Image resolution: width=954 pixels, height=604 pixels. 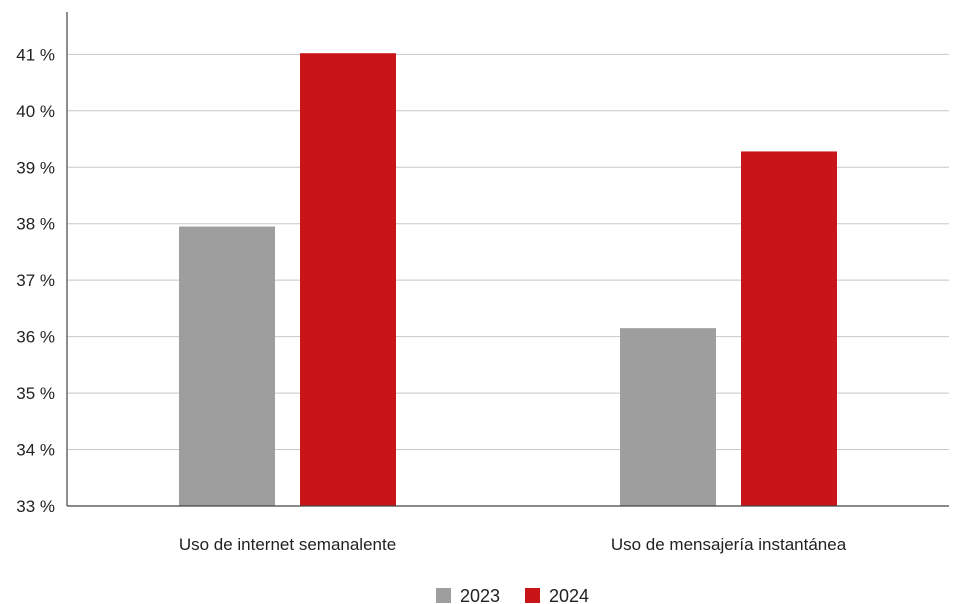 I want to click on y-axis-ticks: 33 % 34 % 35 % 36 % 37 % 38 % 39 % 40 % 41 %, so click(x=35, y=280).